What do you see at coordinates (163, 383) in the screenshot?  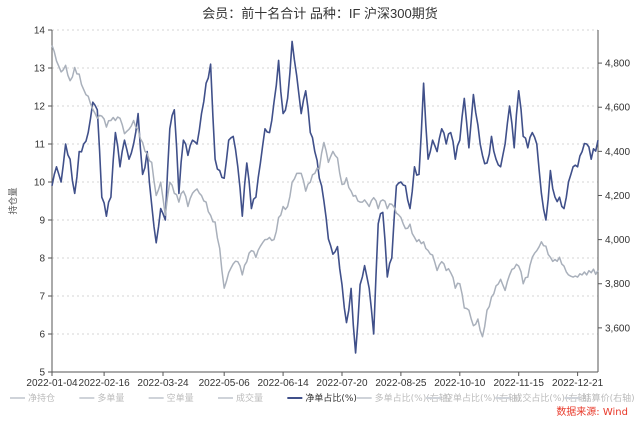 I see `x-tick-label: 2022-03-24` at bounding box center [163, 383].